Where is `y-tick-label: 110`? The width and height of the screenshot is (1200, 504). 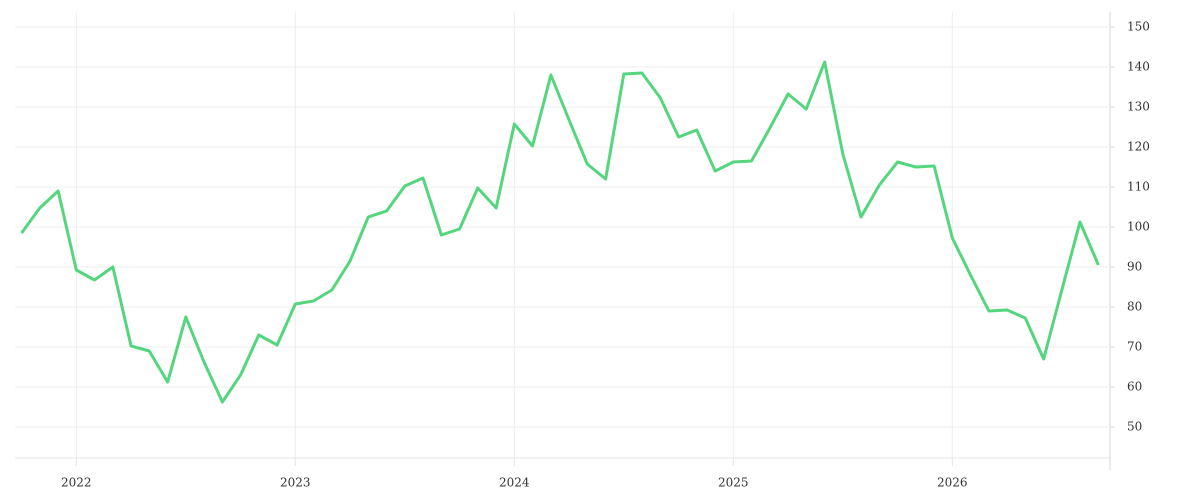
y-tick-label: 110 is located at coordinates (1138, 187).